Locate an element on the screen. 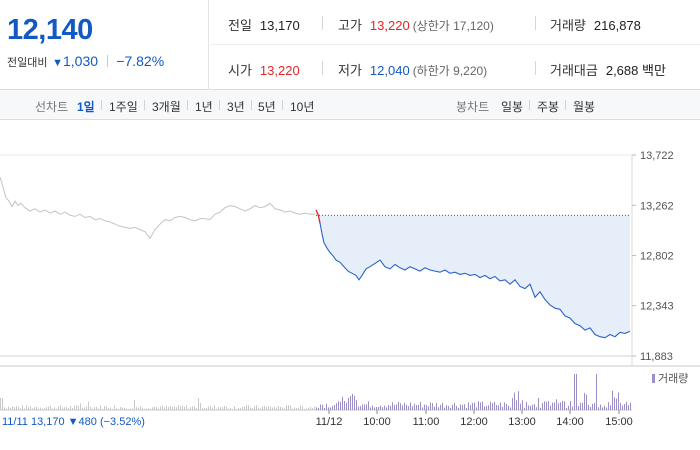  line-chart-label: 선차트 is located at coordinates (52, 107).